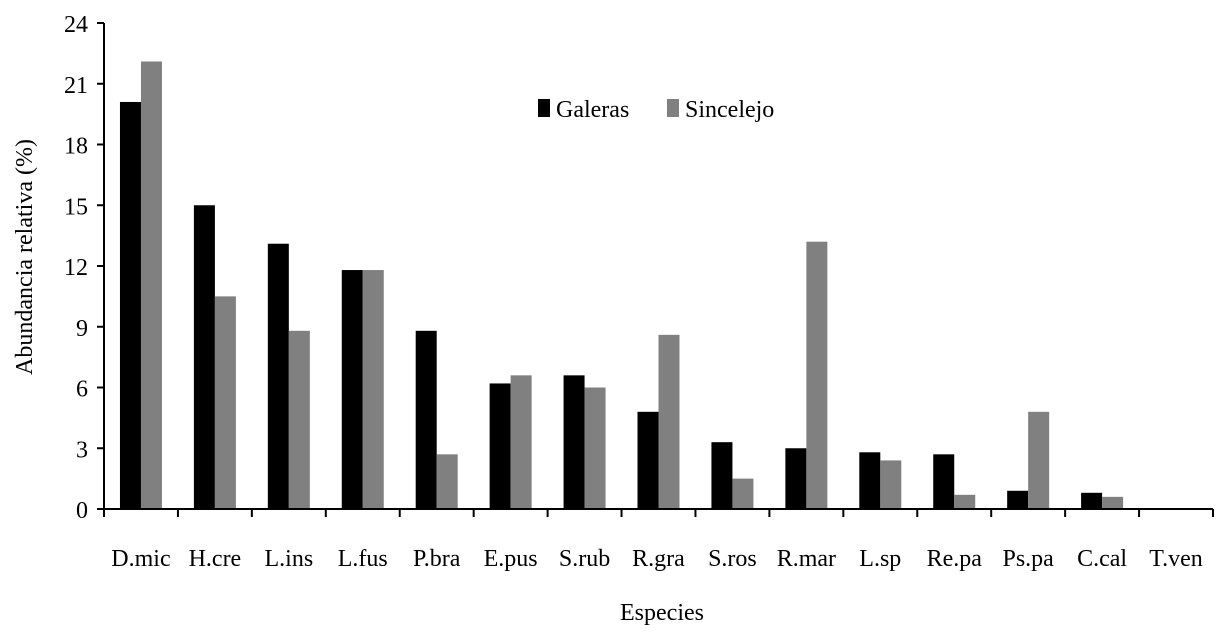 The width and height of the screenshot is (1220, 634). What do you see at coordinates (1039, 460) in the screenshot?
I see `bar-sincelejo-pspa` at bounding box center [1039, 460].